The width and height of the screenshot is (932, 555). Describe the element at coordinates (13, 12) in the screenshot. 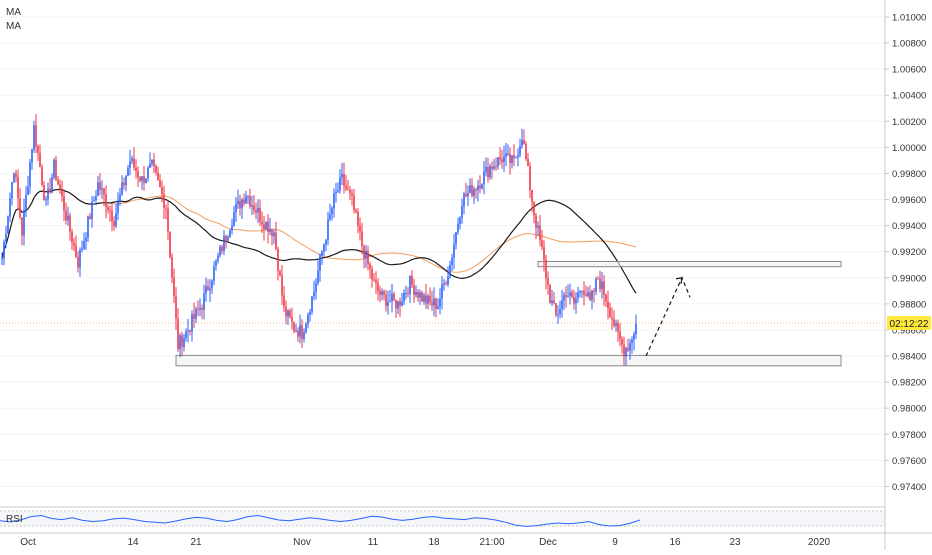

I see `ma1-legend: MA` at that location.